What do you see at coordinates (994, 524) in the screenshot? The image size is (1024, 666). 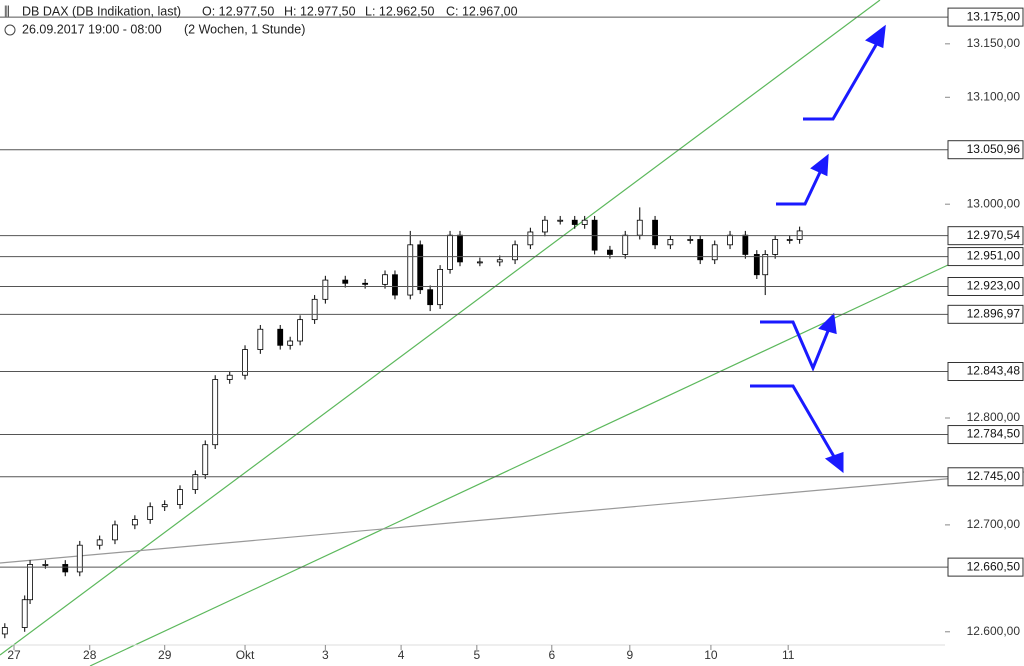 I see `y-tick-label: 12.700,00` at bounding box center [994, 524].